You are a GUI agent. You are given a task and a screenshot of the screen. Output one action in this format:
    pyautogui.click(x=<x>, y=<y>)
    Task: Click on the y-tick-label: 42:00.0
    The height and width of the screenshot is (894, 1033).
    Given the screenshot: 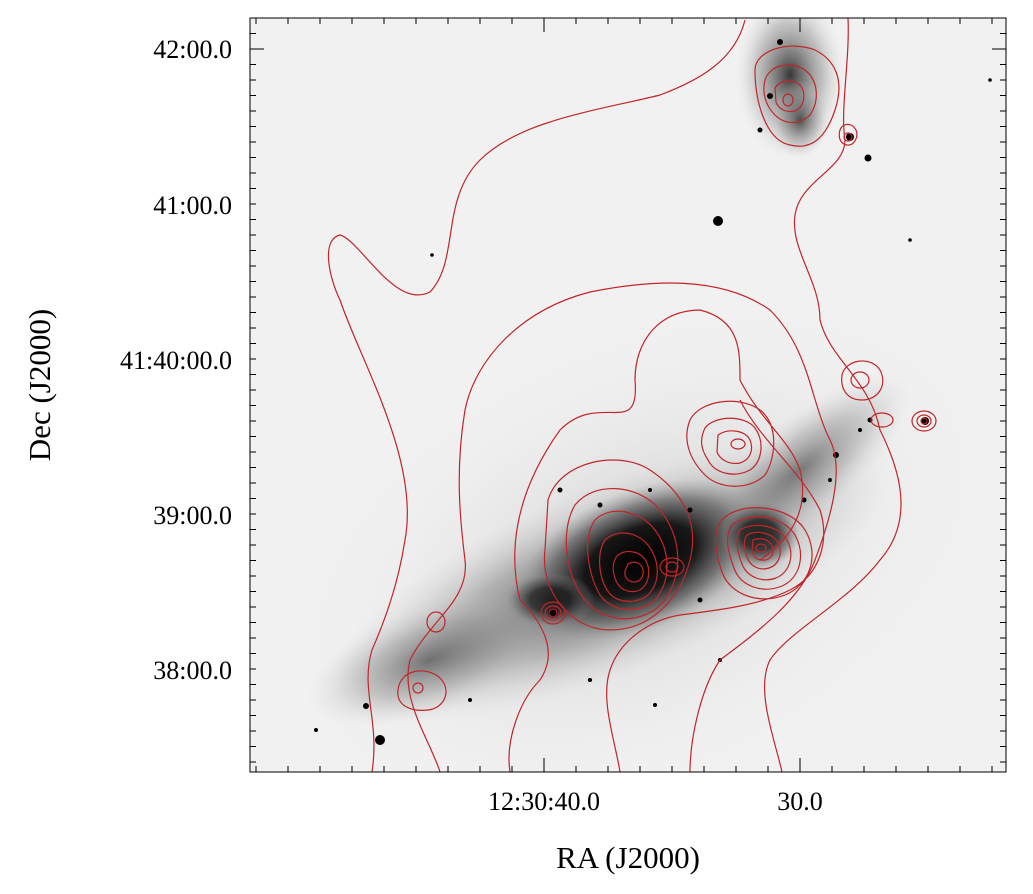 What is the action you would take?
    pyautogui.click(x=192, y=49)
    